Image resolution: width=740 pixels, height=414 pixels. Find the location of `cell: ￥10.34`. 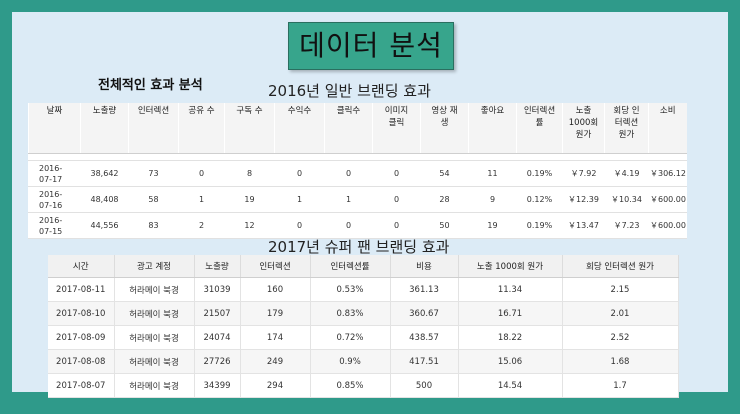

cell: ￥10.34 is located at coordinates (626, 199).